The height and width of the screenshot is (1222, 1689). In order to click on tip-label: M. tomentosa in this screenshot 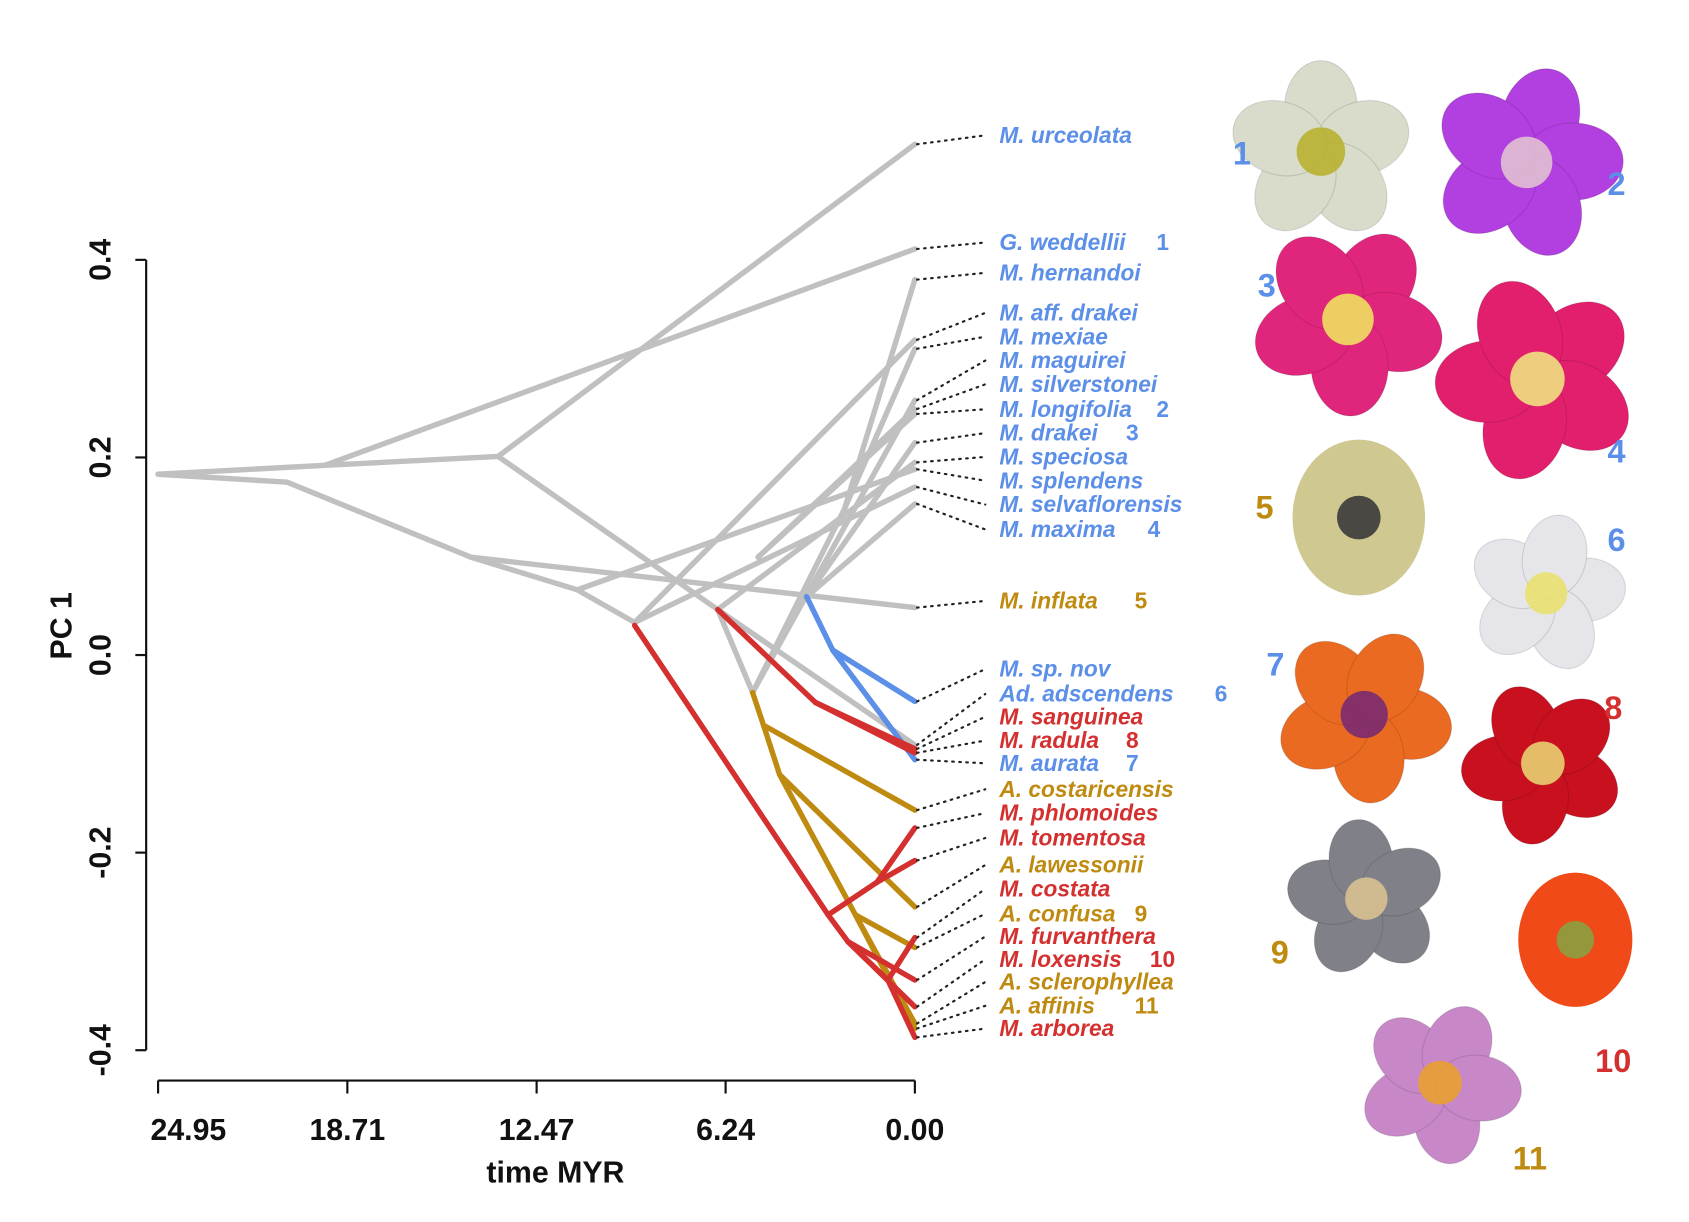, I will do `click(1072, 838)`.